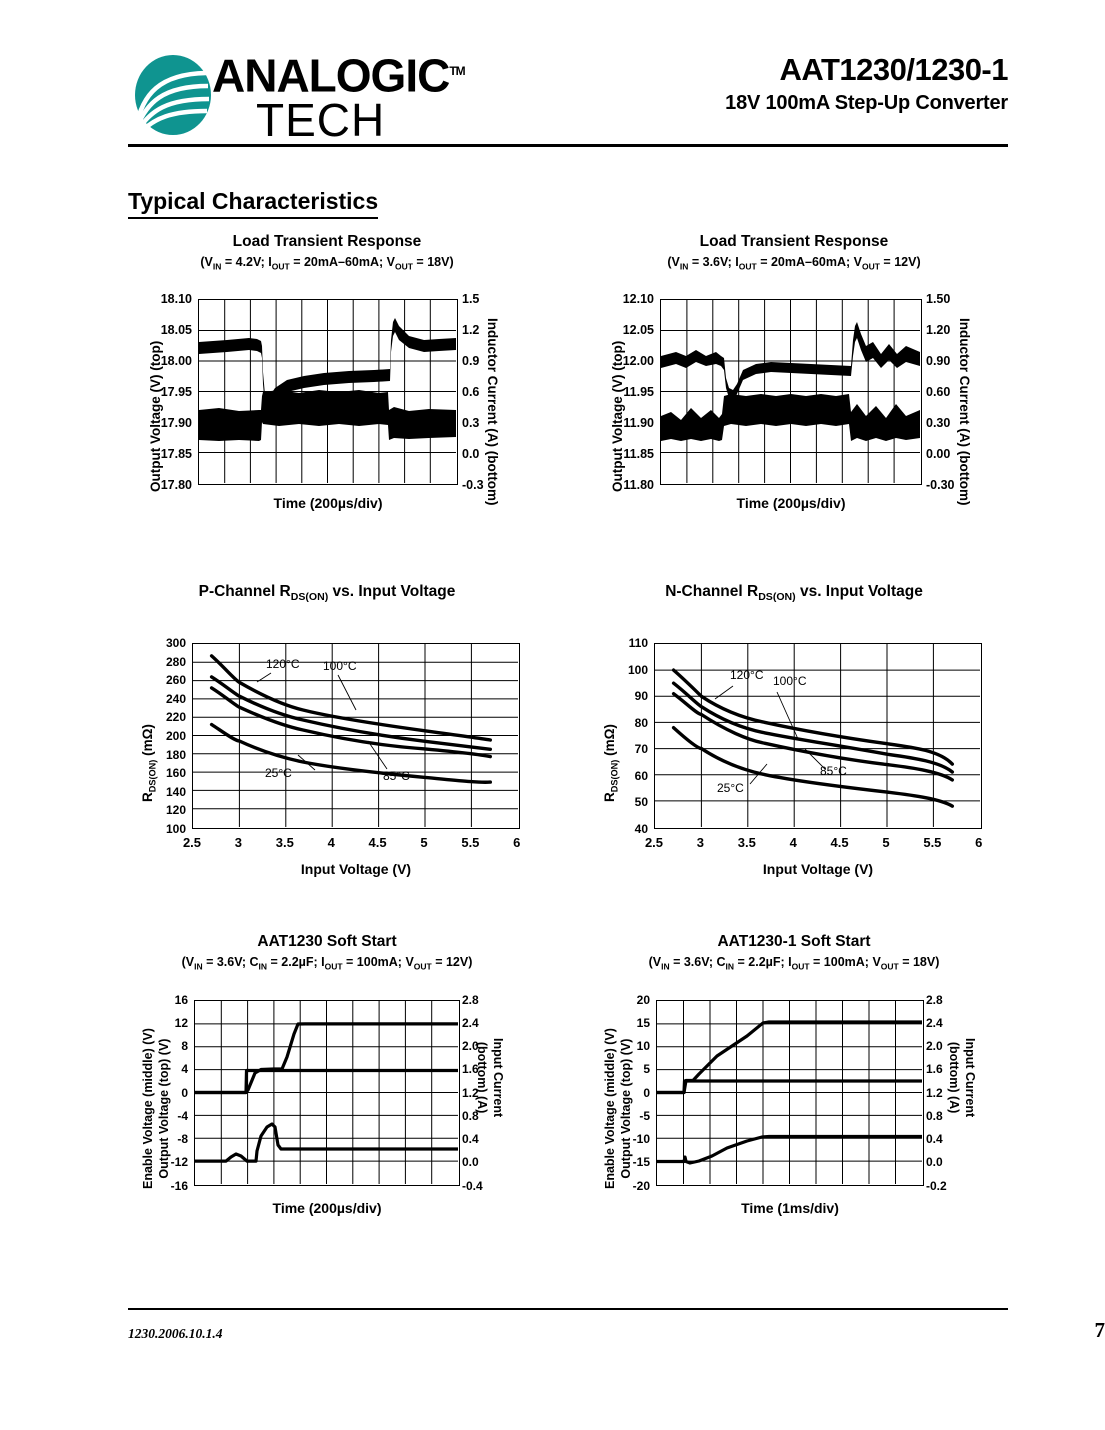 This screenshot has height=1430, width=1105. What do you see at coordinates (938, 298) in the screenshot?
I see `y-tick-right: 1.50` at bounding box center [938, 298].